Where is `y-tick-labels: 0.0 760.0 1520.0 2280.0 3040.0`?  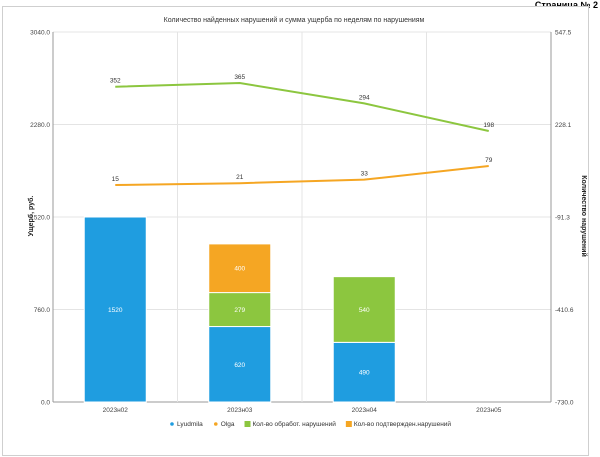 y-tick-labels: 0.0 760.0 1520.0 2280.0 3040.0 is located at coordinates (40, 218).